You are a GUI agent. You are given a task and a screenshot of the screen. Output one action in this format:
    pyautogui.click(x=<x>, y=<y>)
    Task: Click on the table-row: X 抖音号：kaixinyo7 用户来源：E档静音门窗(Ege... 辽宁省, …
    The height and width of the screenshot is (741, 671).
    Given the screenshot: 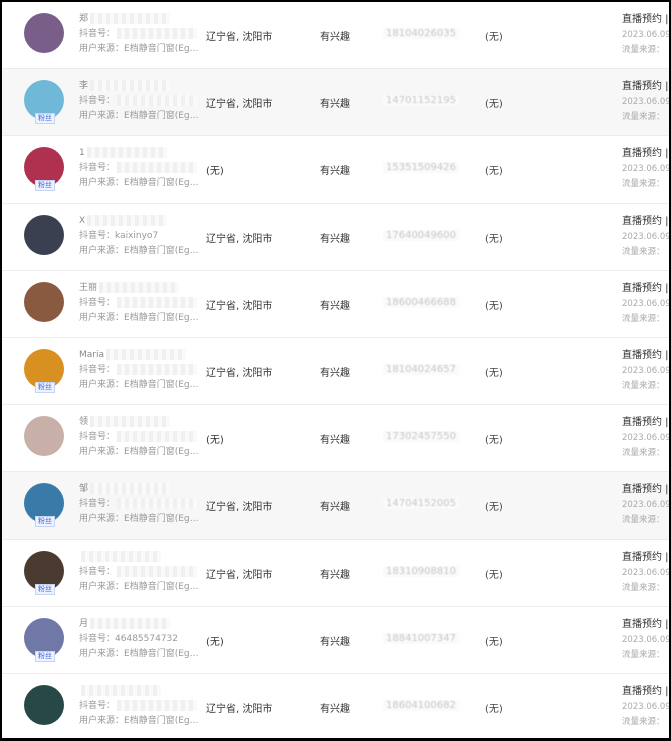 What is the action you would take?
    pyautogui.click(x=335, y=237)
    